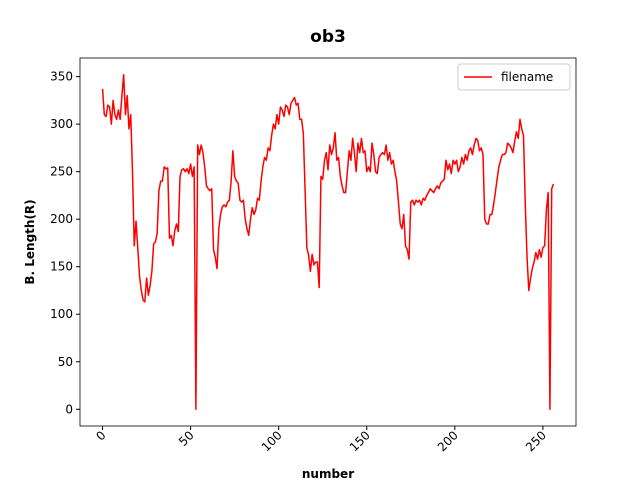 The height and width of the screenshot is (480, 640). What do you see at coordinates (61, 172) in the screenshot?
I see `y-tick-label: 250` at bounding box center [61, 172].